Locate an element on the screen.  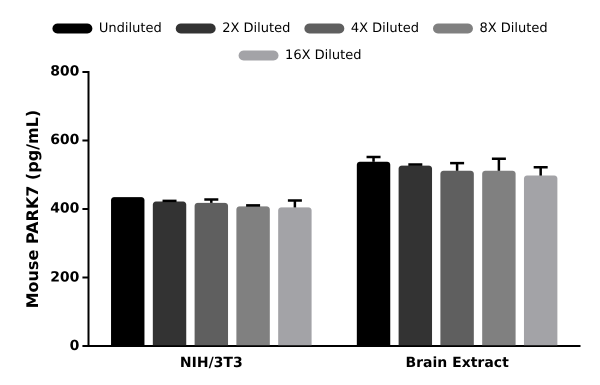
y-tick-label: 400 is located at coordinates (65, 208).